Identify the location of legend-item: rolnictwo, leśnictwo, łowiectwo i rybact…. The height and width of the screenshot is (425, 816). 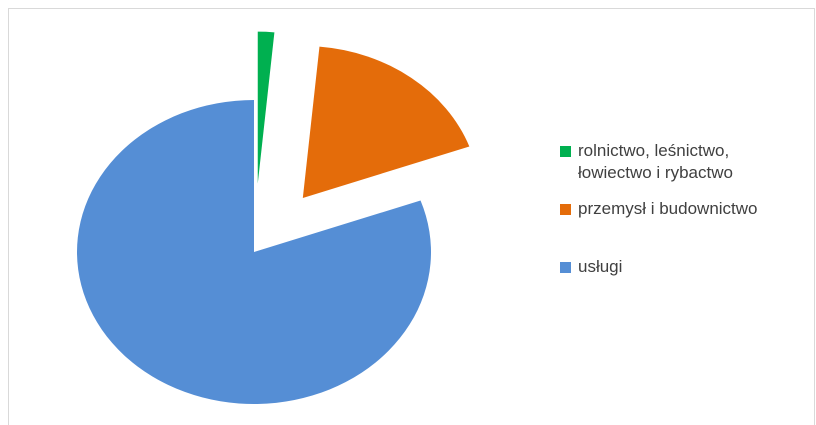
(669, 162).